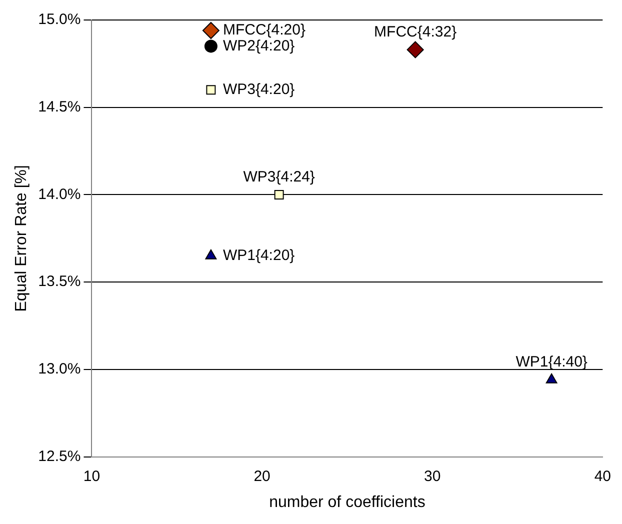 The height and width of the screenshot is (524, 622). What do you see at coordinates (21, 238) in the screenshot?
I see `y-axis-title: Equal Error Rate [%]` at bounding box center [21, 238].